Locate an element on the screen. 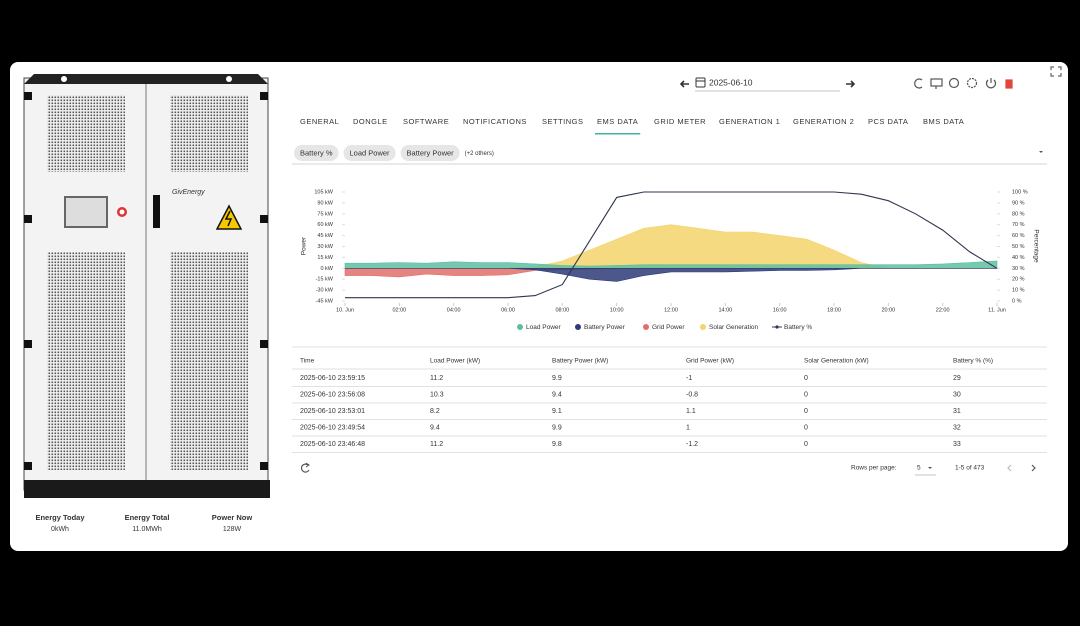 The height and width of the screenshot is (626, 1080). tab: GENERATION 1 is located at coordinates (749, 121).